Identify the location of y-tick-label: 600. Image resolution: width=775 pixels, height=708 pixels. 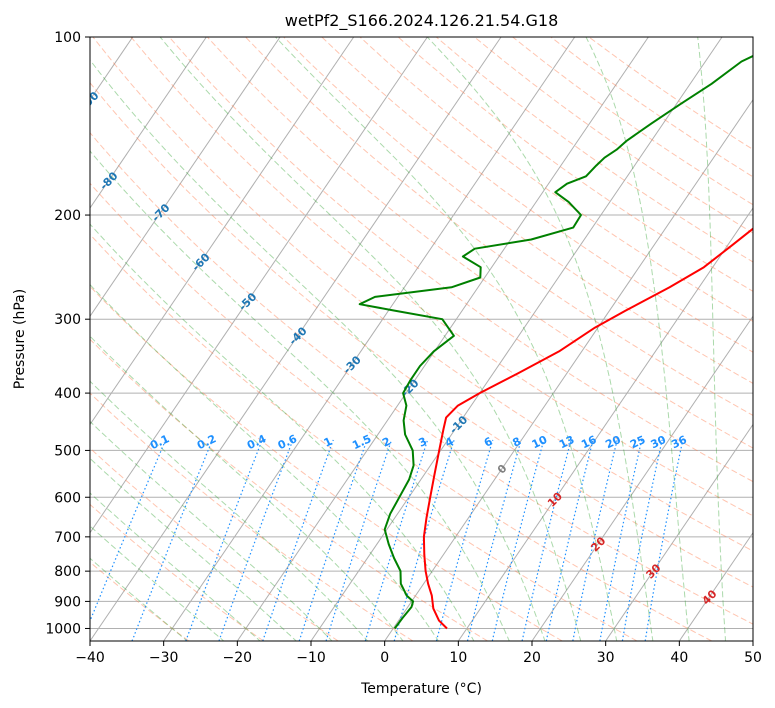
(67, 498).